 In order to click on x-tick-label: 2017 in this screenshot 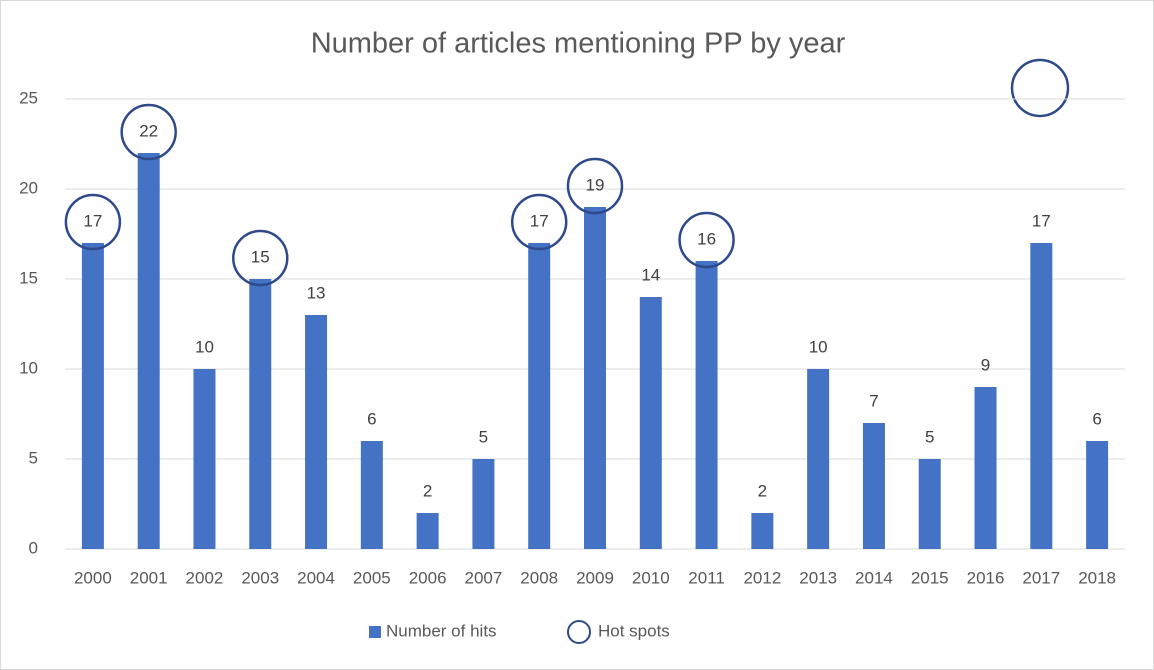, I will do `click(1041, 577)`.